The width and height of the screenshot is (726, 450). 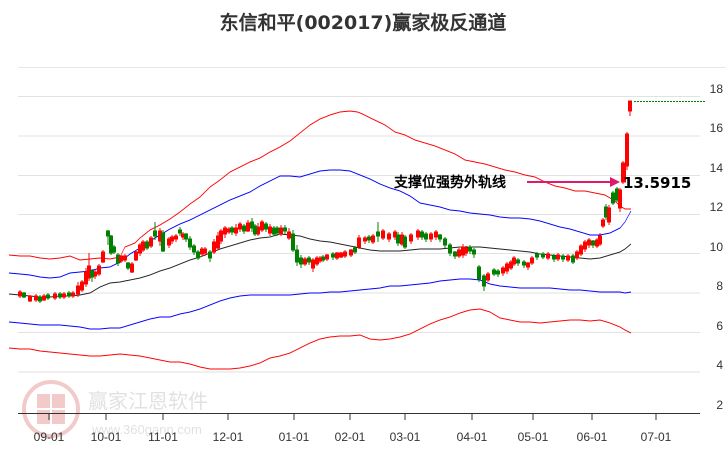 I want to click on watermark-name: 赢家江恩软件, so click(x=148, y=401).